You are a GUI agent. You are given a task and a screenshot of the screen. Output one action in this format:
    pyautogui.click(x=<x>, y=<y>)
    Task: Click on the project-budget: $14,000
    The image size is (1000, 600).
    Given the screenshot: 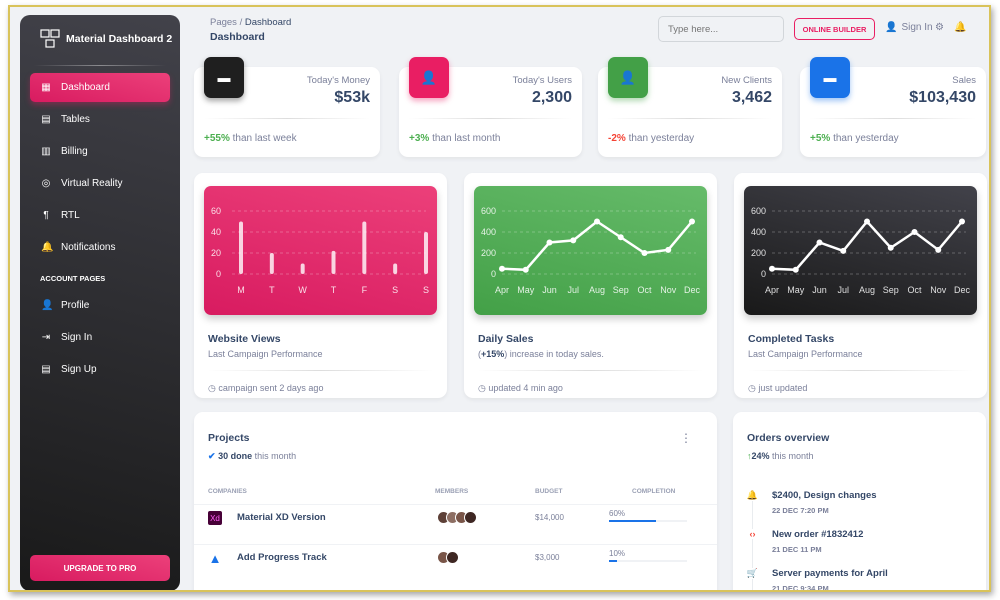 What is the action you would take?
    pyautogui.click(x=549, y=517)
    